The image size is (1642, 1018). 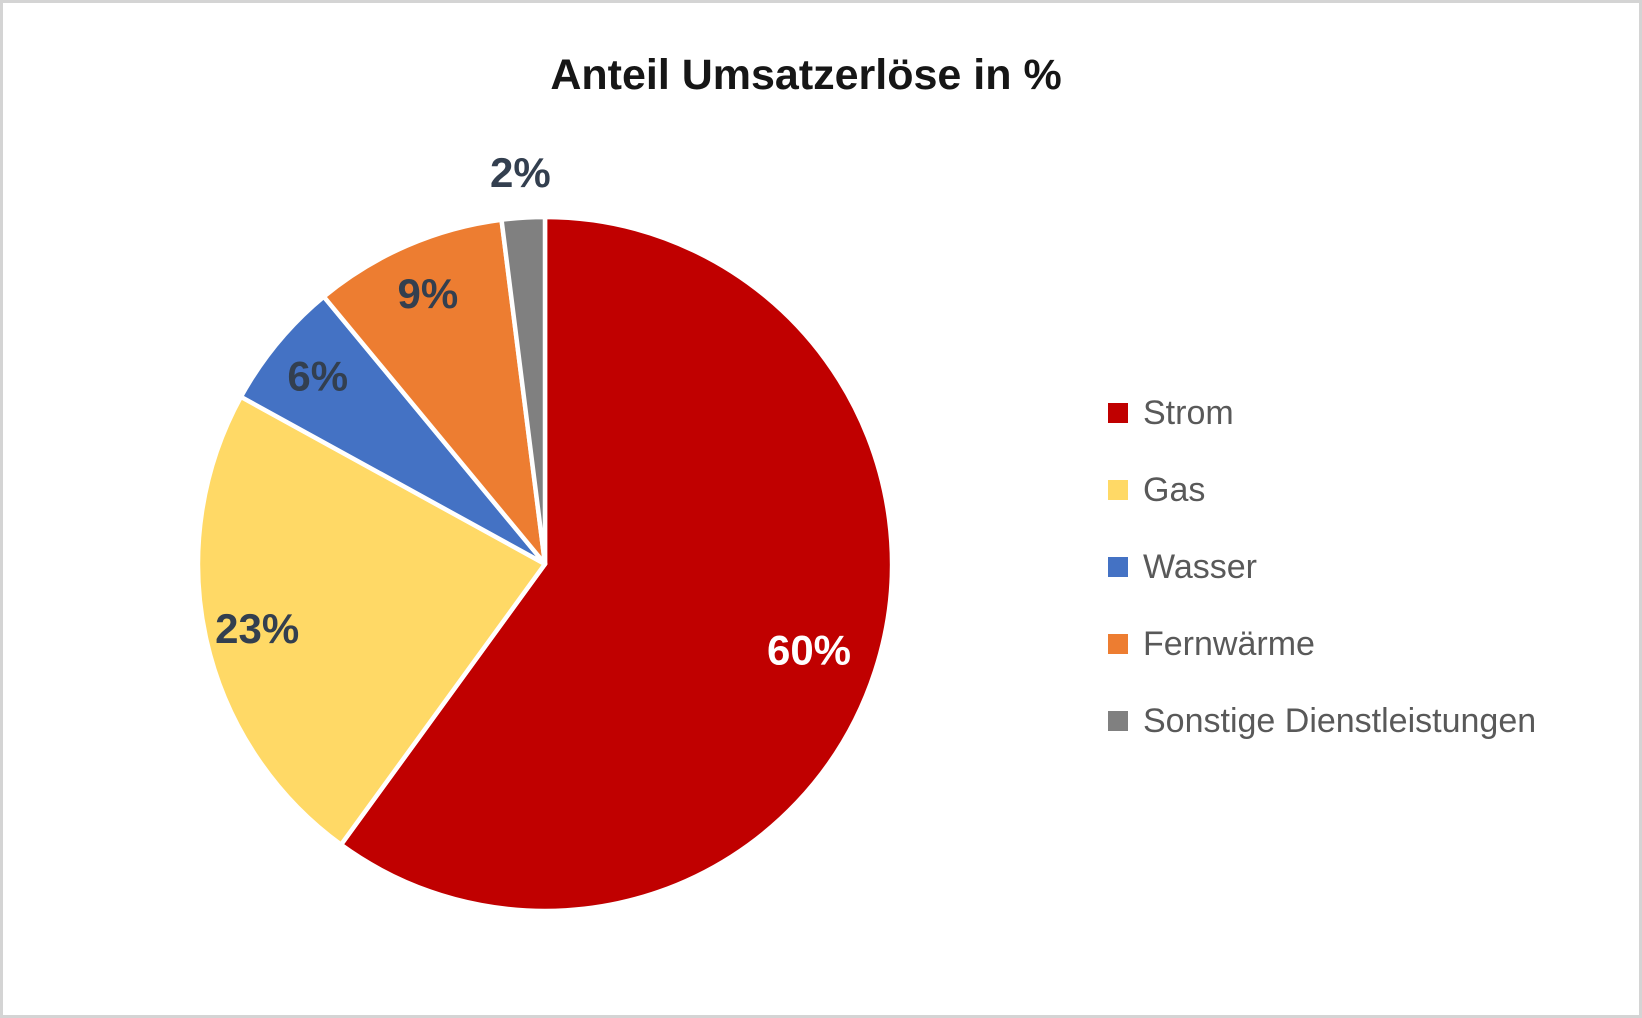 I want to click on pie-data-label: 23%, so click(x=257, y=628).